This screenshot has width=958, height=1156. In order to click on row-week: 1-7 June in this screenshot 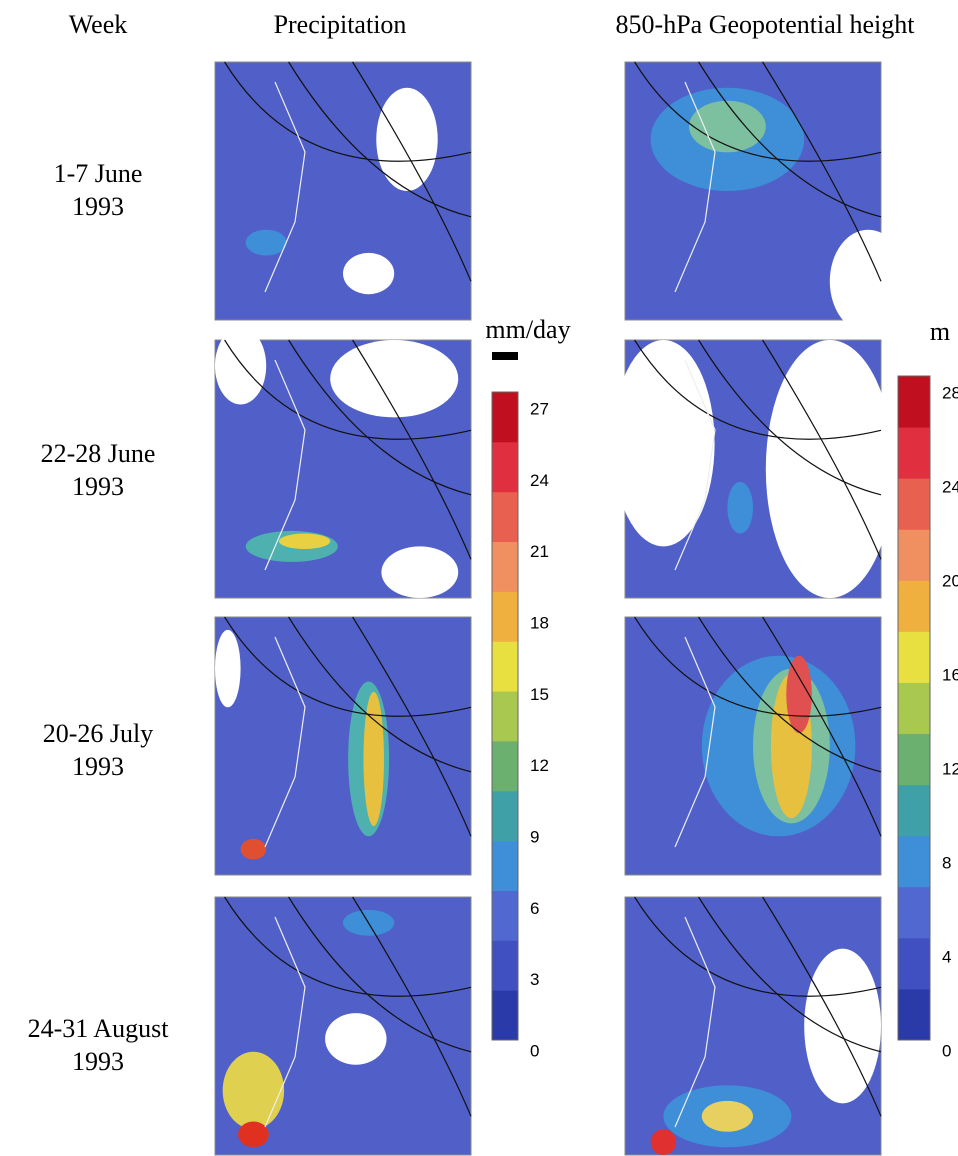, I will do `click(98, 173)`.